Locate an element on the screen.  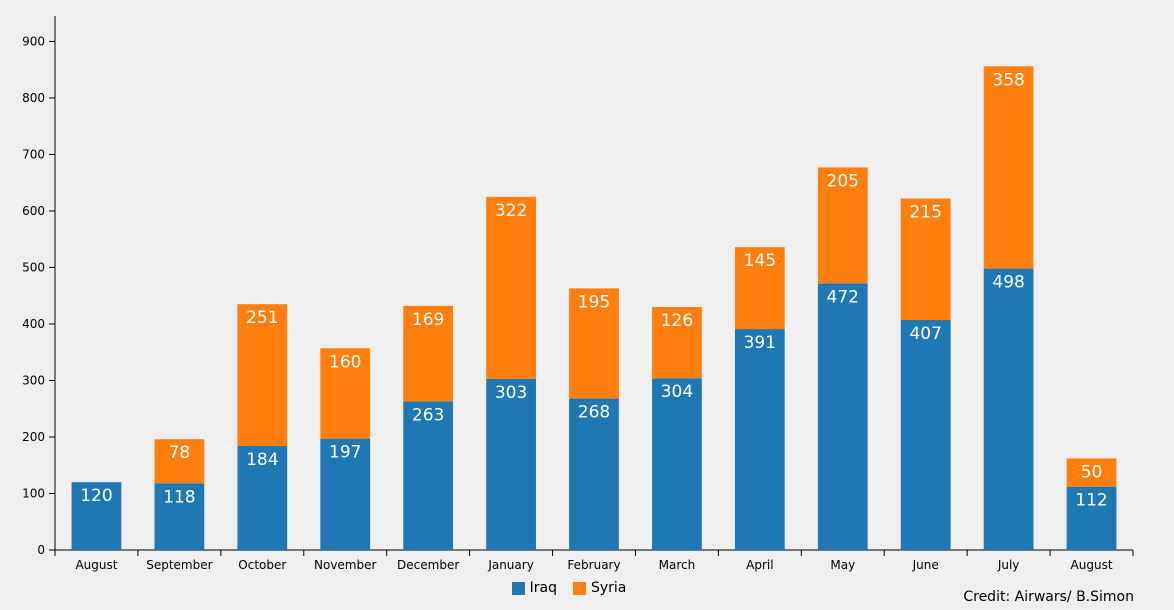
x-tick-label-1: September is located at coordinates (179, 565).